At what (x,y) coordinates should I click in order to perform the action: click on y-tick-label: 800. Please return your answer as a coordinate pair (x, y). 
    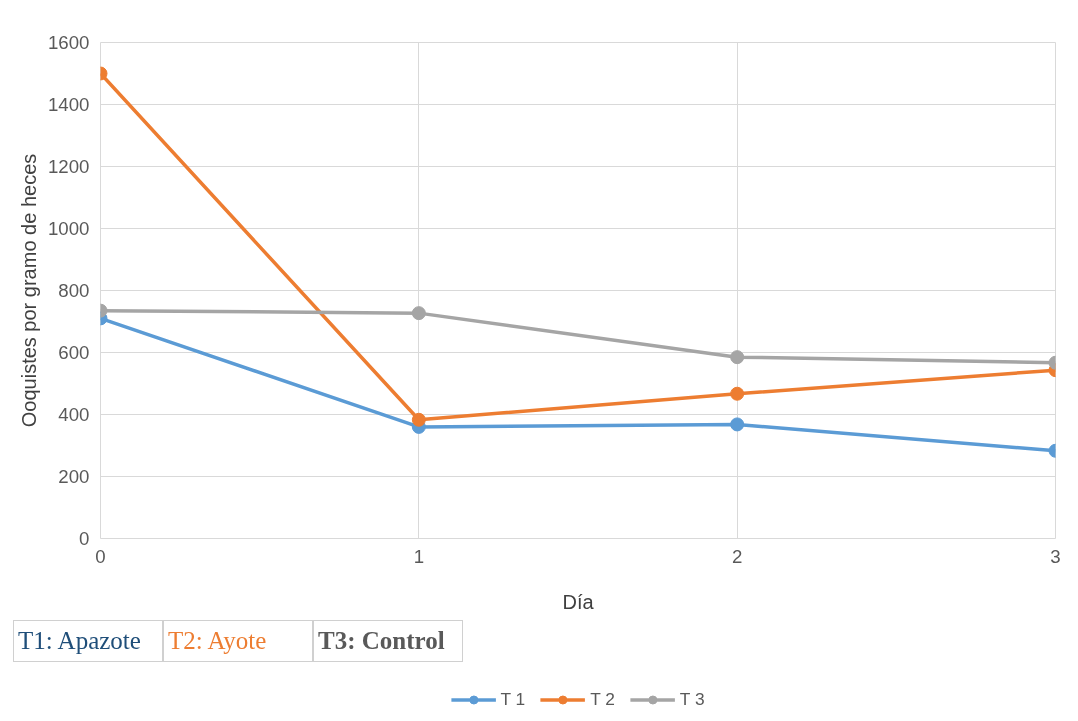
    Looking at the image, I should click on (74, 290).